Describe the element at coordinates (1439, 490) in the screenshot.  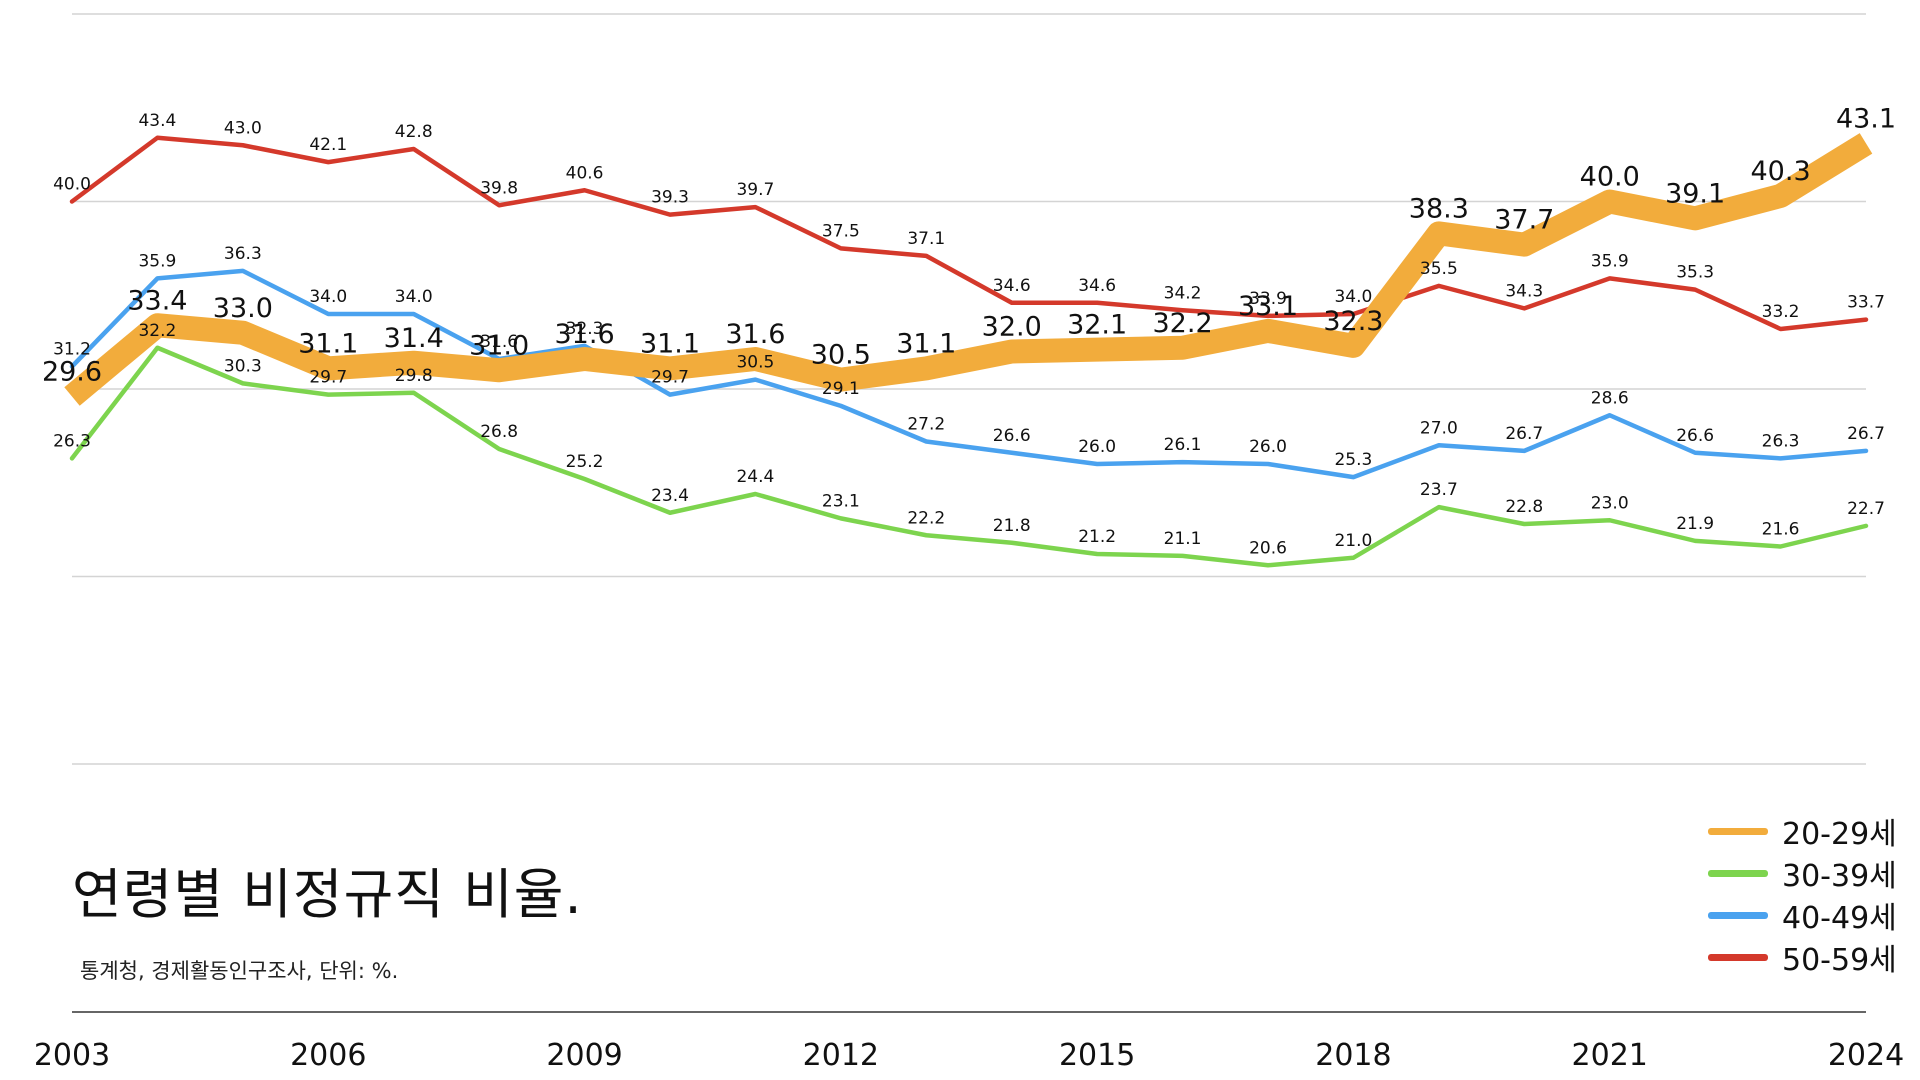
I see `data-label: 23.7` at that location.